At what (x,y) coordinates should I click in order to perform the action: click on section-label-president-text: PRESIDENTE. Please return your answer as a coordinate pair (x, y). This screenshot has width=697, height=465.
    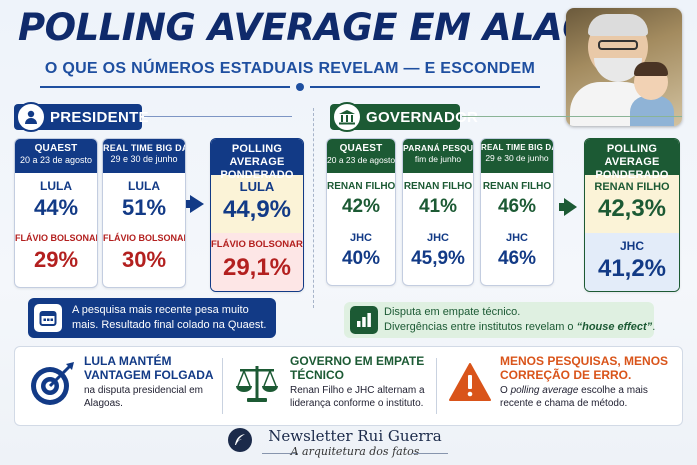
    Looking at the image, I should click on (99, 117).